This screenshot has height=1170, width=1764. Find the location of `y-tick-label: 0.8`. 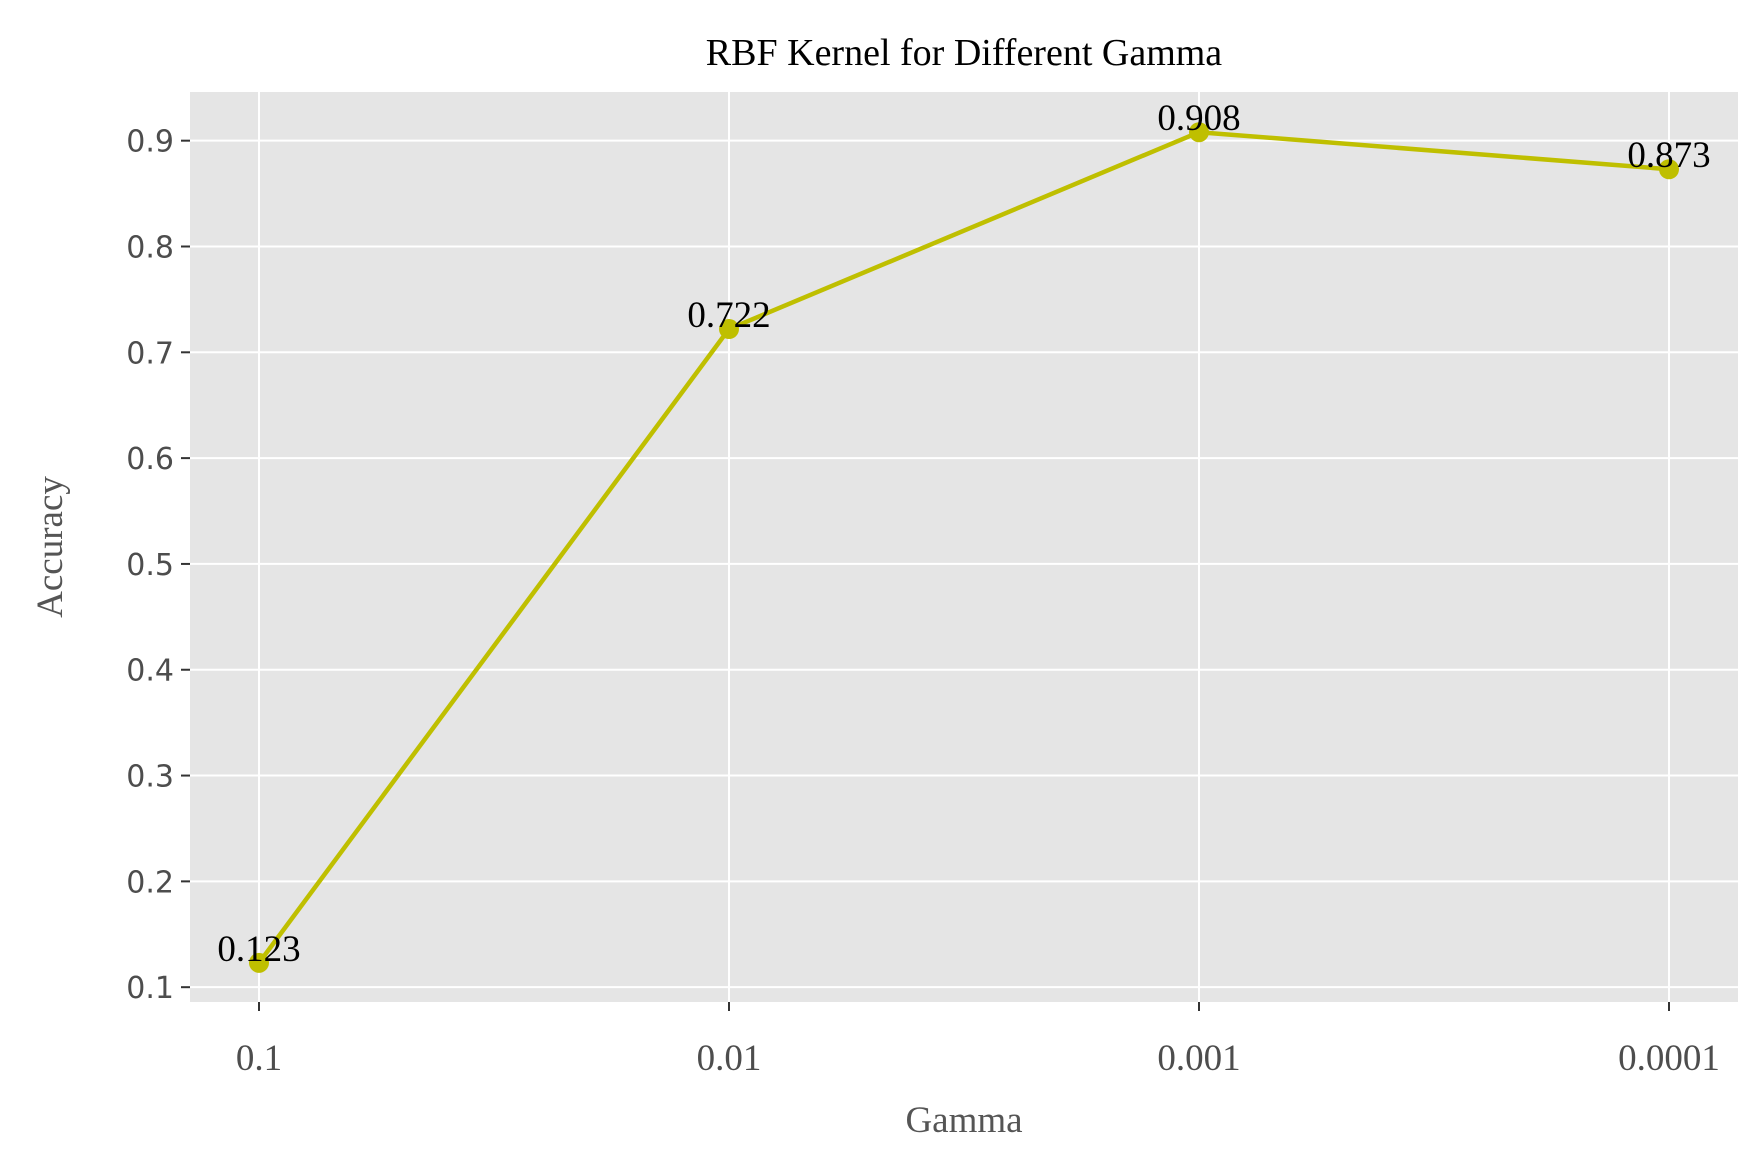

y-tick-label: 0.8 is located at coordinates (150, 247).